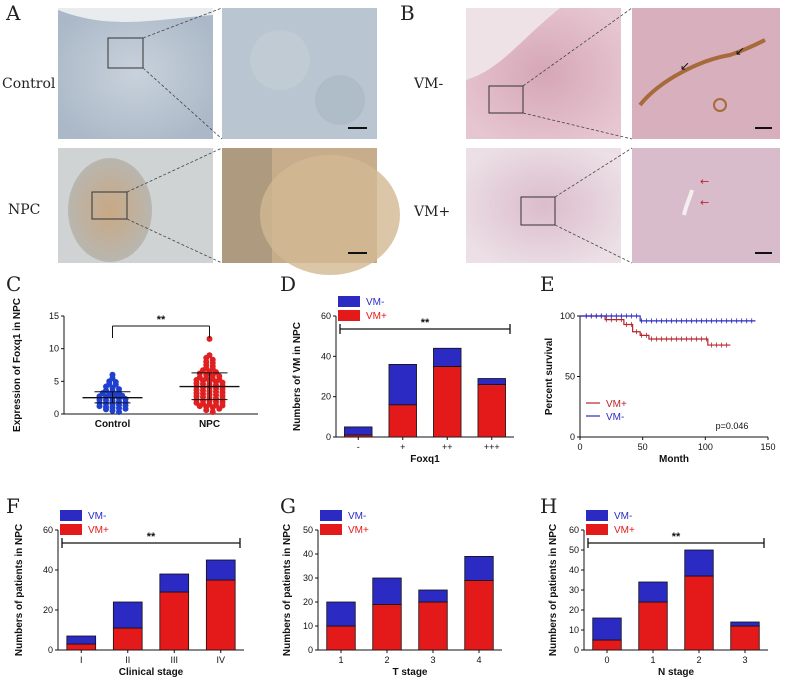 The width and height of the screenshot is (785, 679). Describe the element at coordinates (375, 302) in the screenshot. I see `legend-label-vm-minus: VM-` at that location.